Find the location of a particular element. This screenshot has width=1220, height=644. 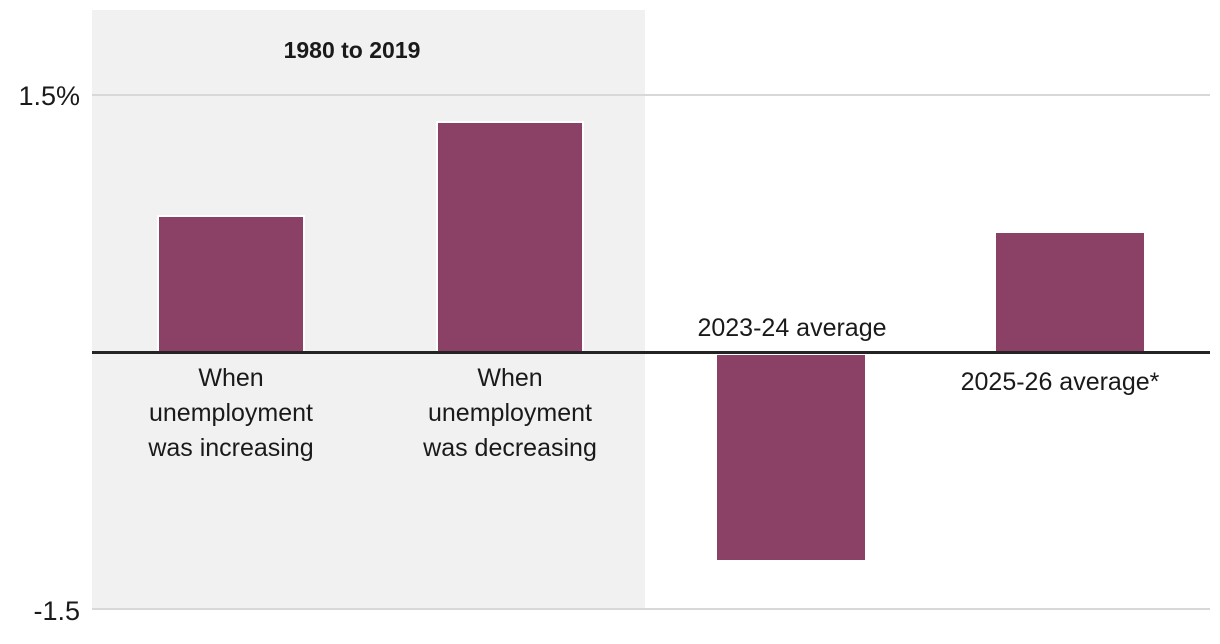

period-group-label: 1980 to 2019 is located at coordinates (352, 50).